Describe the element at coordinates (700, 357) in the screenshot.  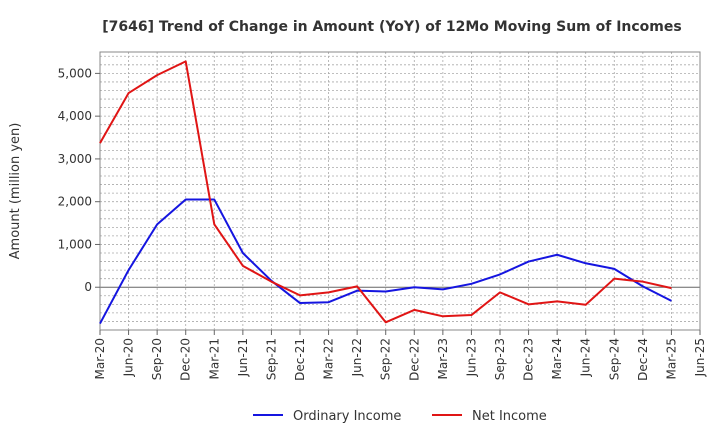
I see `x-tick-label: Jun-25` at that location.